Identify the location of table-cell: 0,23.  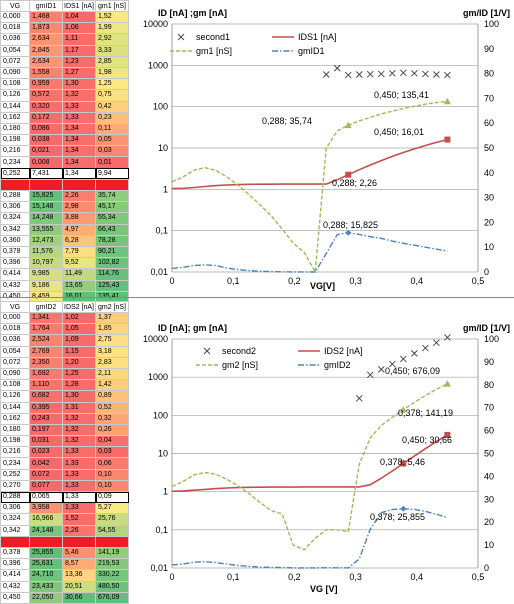
(112, 117).